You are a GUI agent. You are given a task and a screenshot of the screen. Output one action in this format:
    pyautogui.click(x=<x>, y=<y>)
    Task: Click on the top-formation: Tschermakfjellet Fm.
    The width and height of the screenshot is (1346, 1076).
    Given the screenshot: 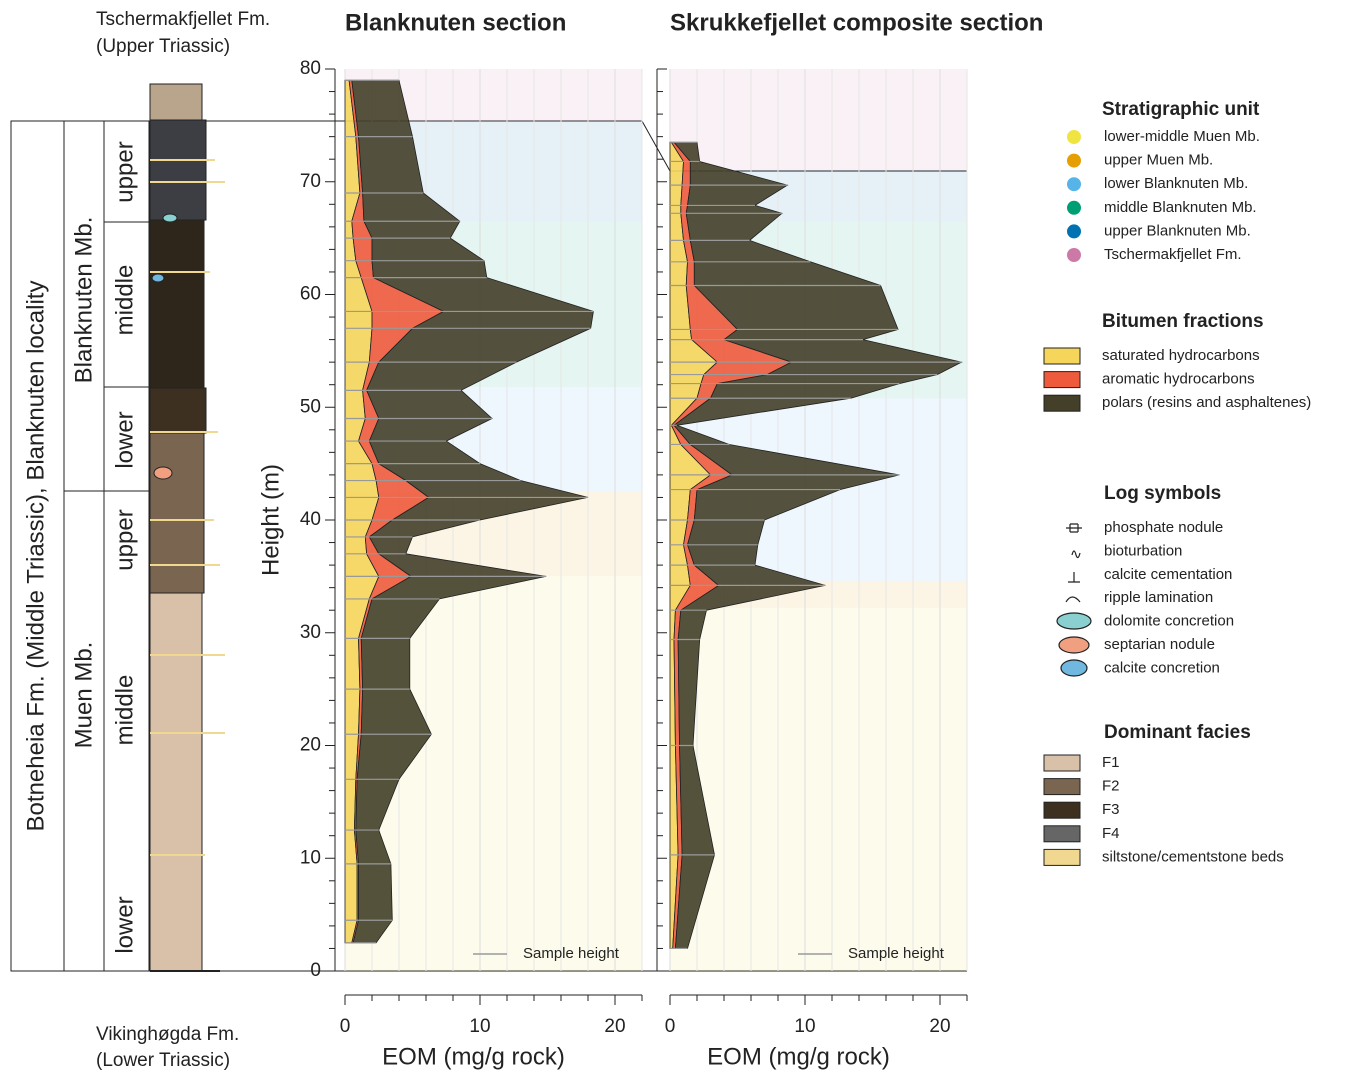 What is the action you would take?
    pyautogui.click(x=183, y=19)
    